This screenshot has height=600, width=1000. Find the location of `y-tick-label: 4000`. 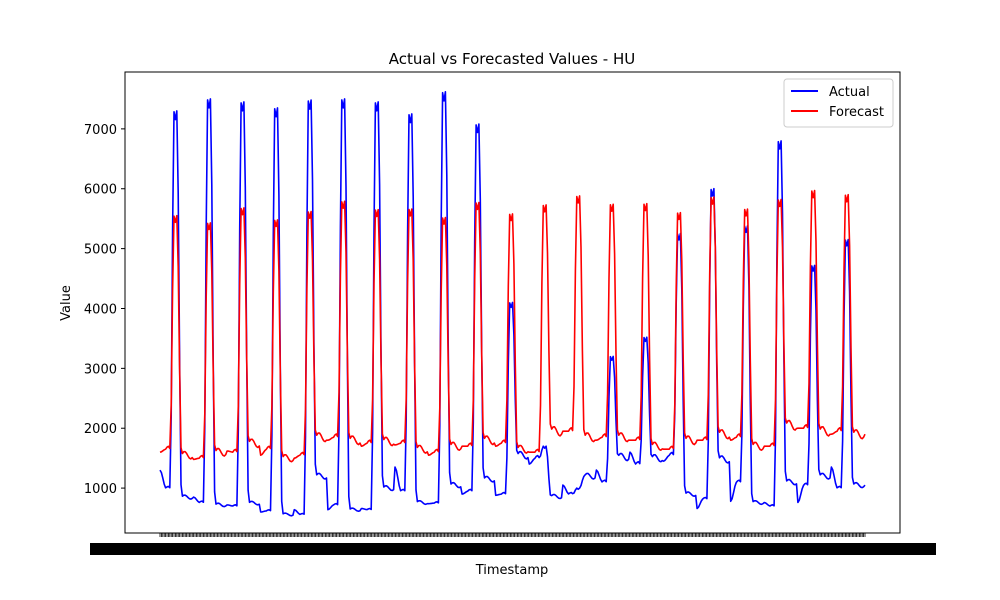

y-tick-label: 4000 is located at coordinates (100, 309).